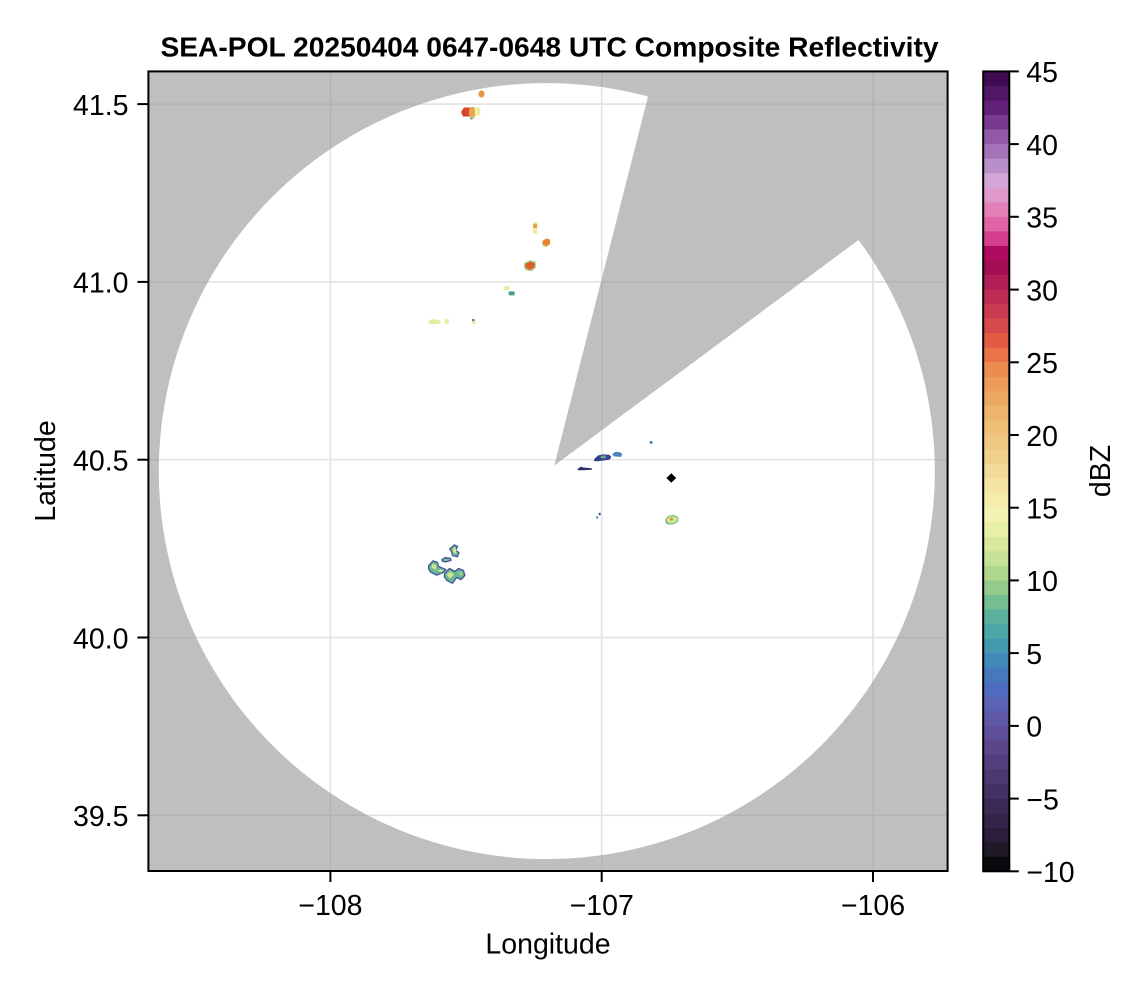 This screenshot has height=995, width=1146. I want to click on svg-text: Longitude, so click(547, 945).